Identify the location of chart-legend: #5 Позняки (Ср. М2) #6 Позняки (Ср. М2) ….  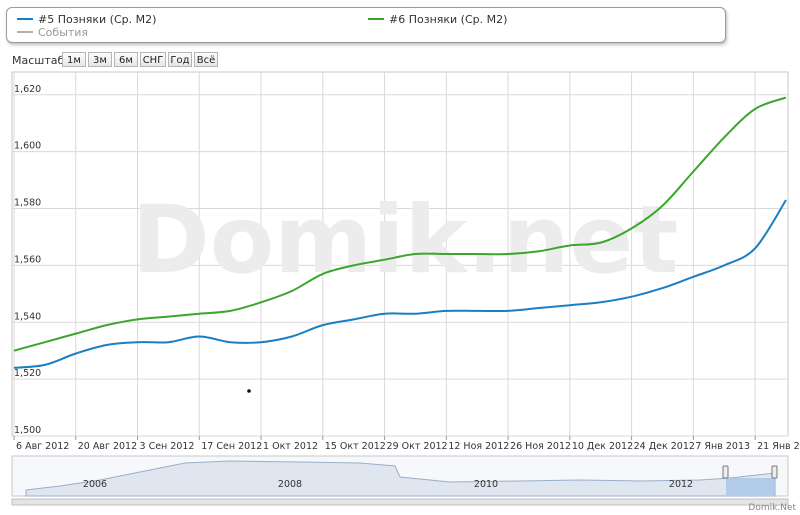
(366, 25).